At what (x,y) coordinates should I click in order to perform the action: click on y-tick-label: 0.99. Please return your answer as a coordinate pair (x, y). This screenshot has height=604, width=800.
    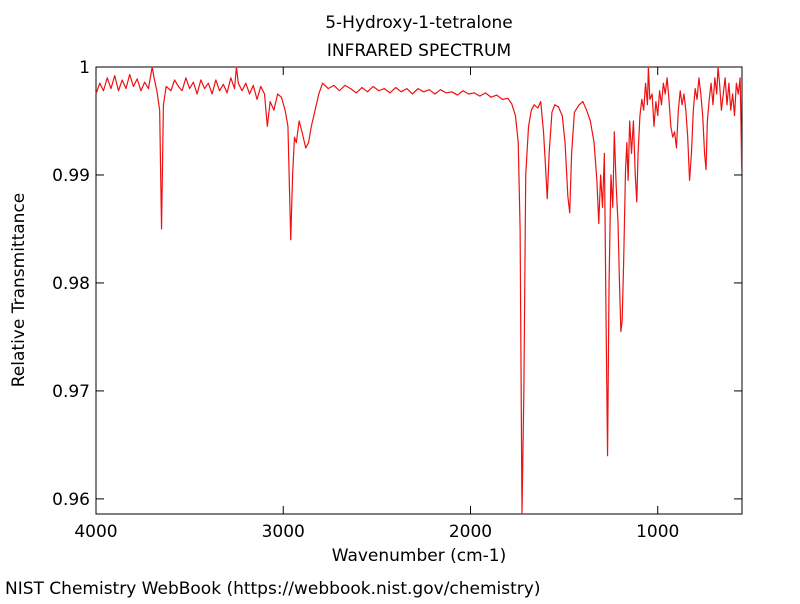
    Looking at the image, I should click on (71, 176).